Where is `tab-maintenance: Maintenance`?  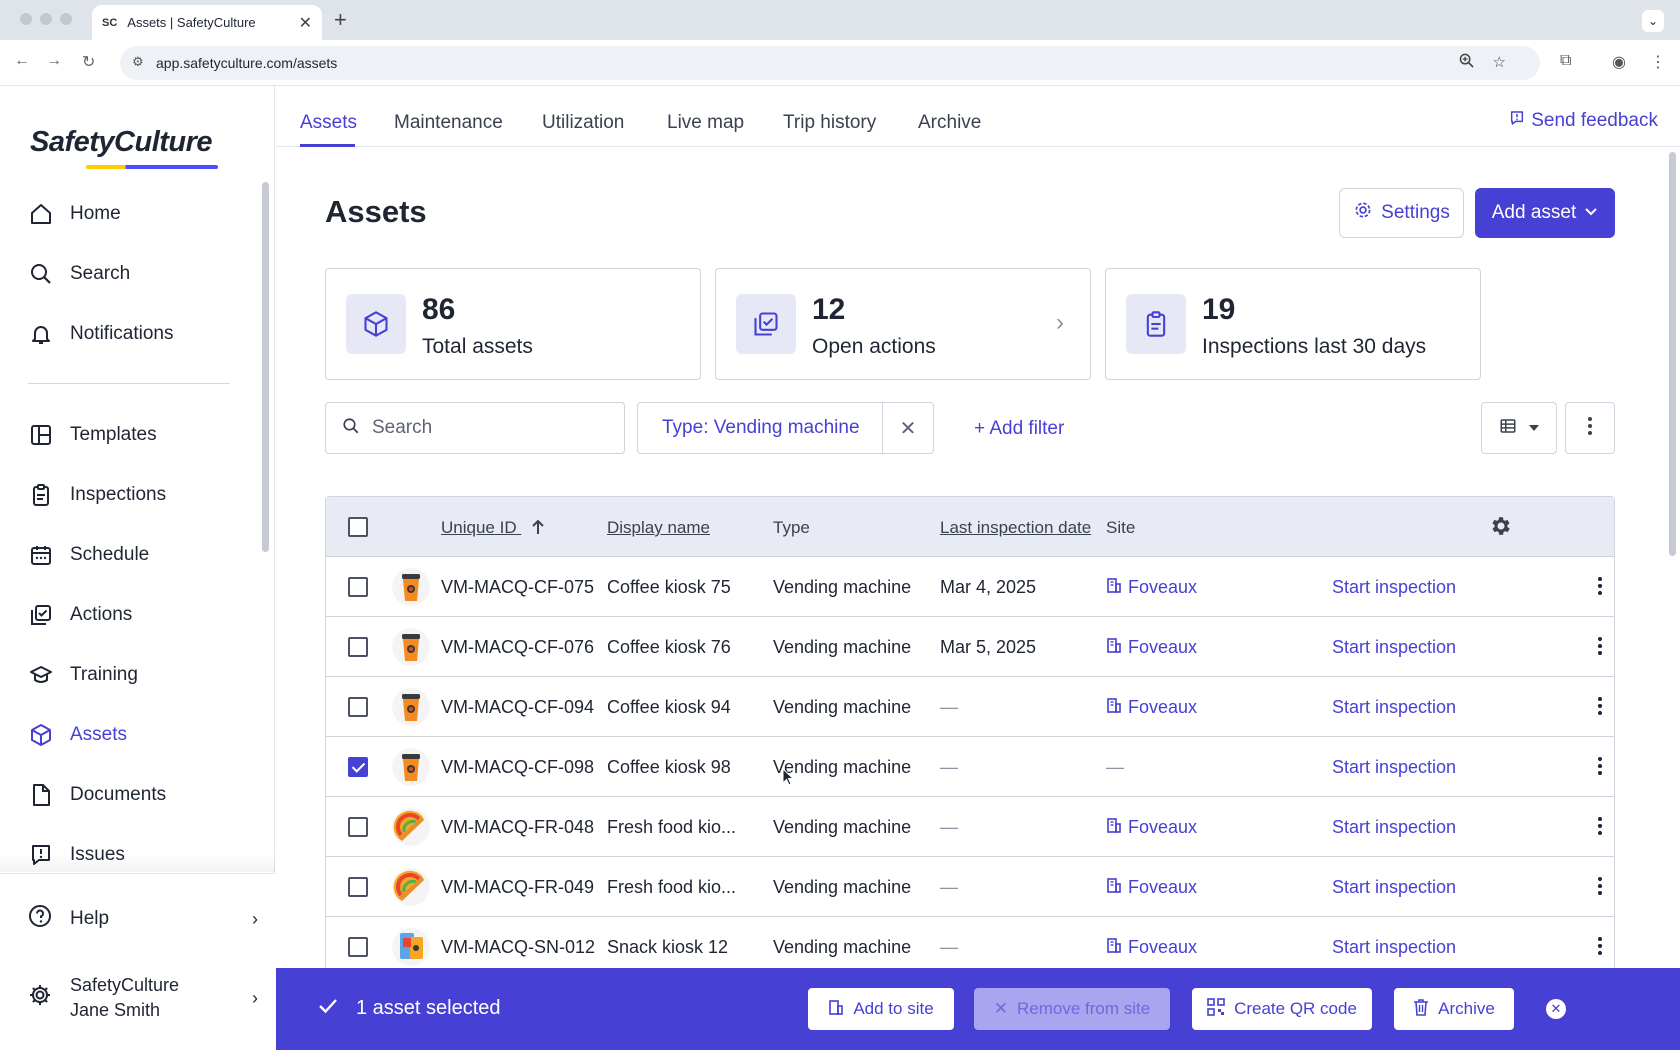 tab-maintenance: Maintenance is located at coordinates (448, 122).